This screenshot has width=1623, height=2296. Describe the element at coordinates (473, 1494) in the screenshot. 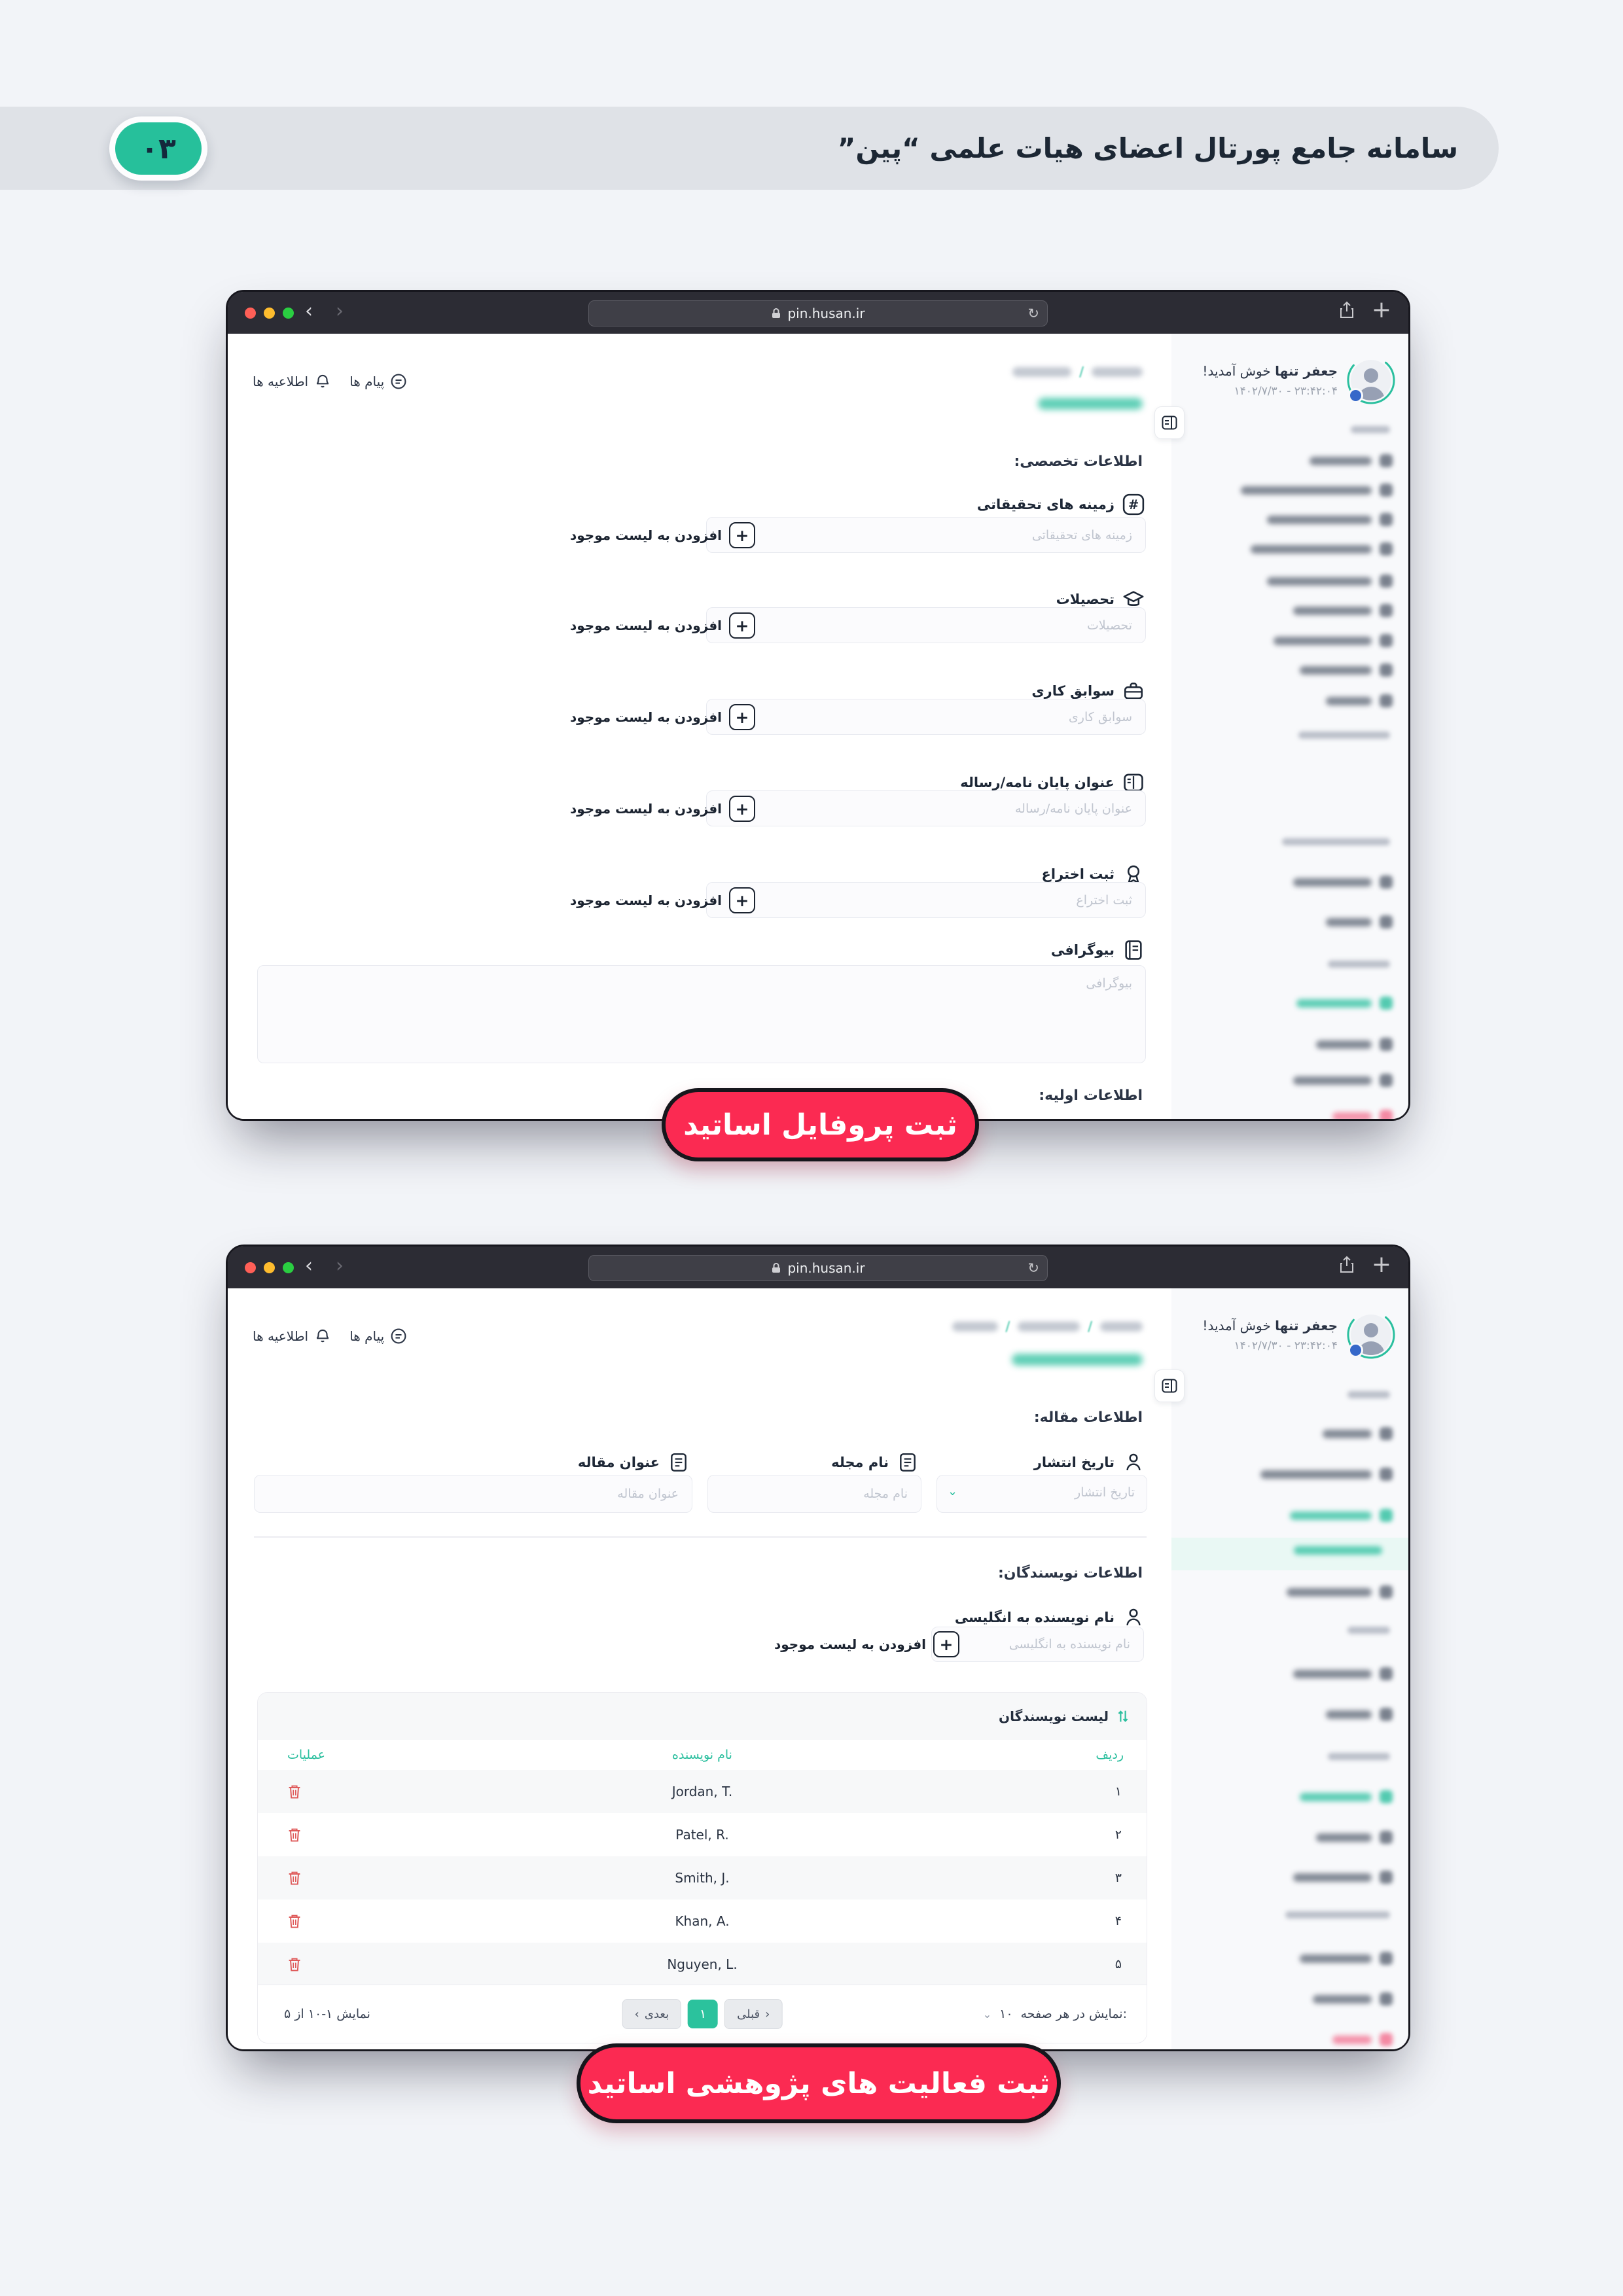

I see `article-title-input` at that location.